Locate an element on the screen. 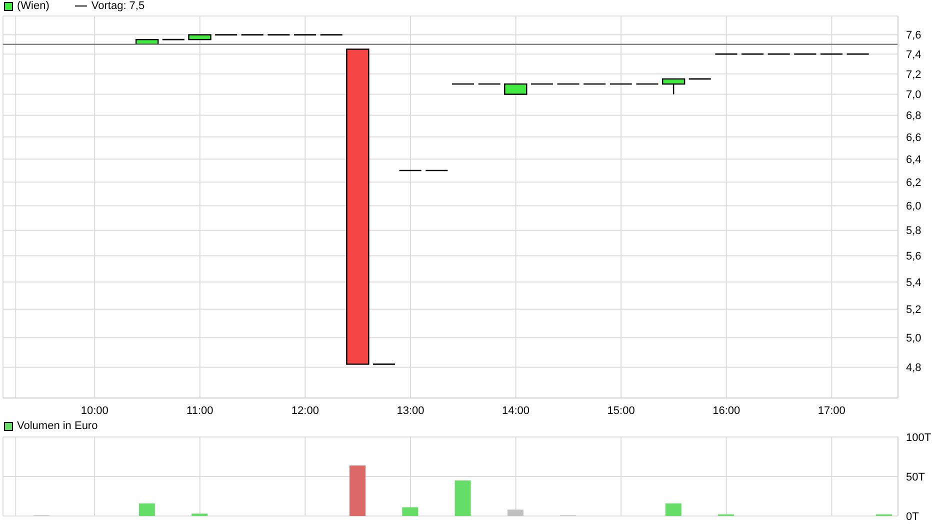  y-tick-label: 6,6 is located at coordinates (914, 138).